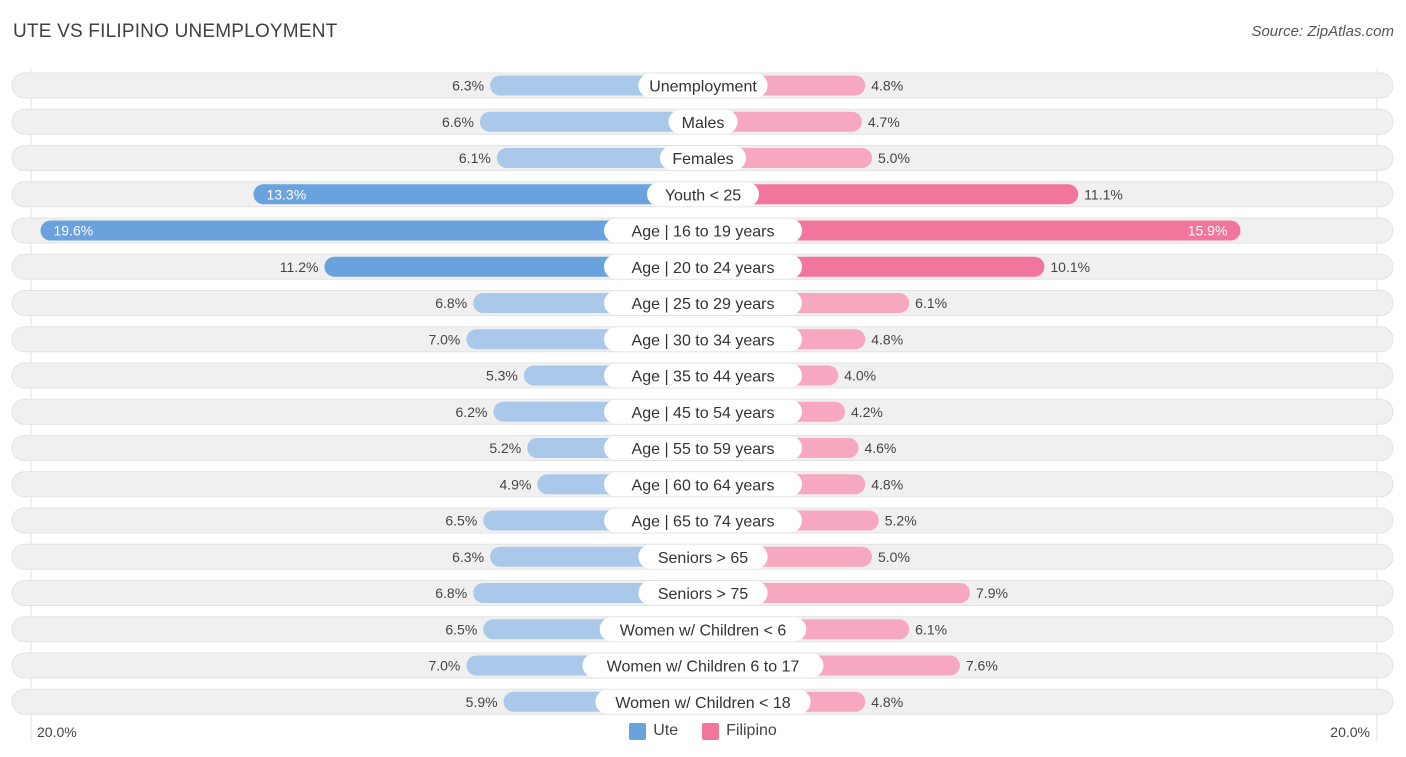 The image size is (1406, 757). Describe the element at coordinates (472, 412) in the screenshot. I see `value-label-ute-9: 6.2%` at that location.